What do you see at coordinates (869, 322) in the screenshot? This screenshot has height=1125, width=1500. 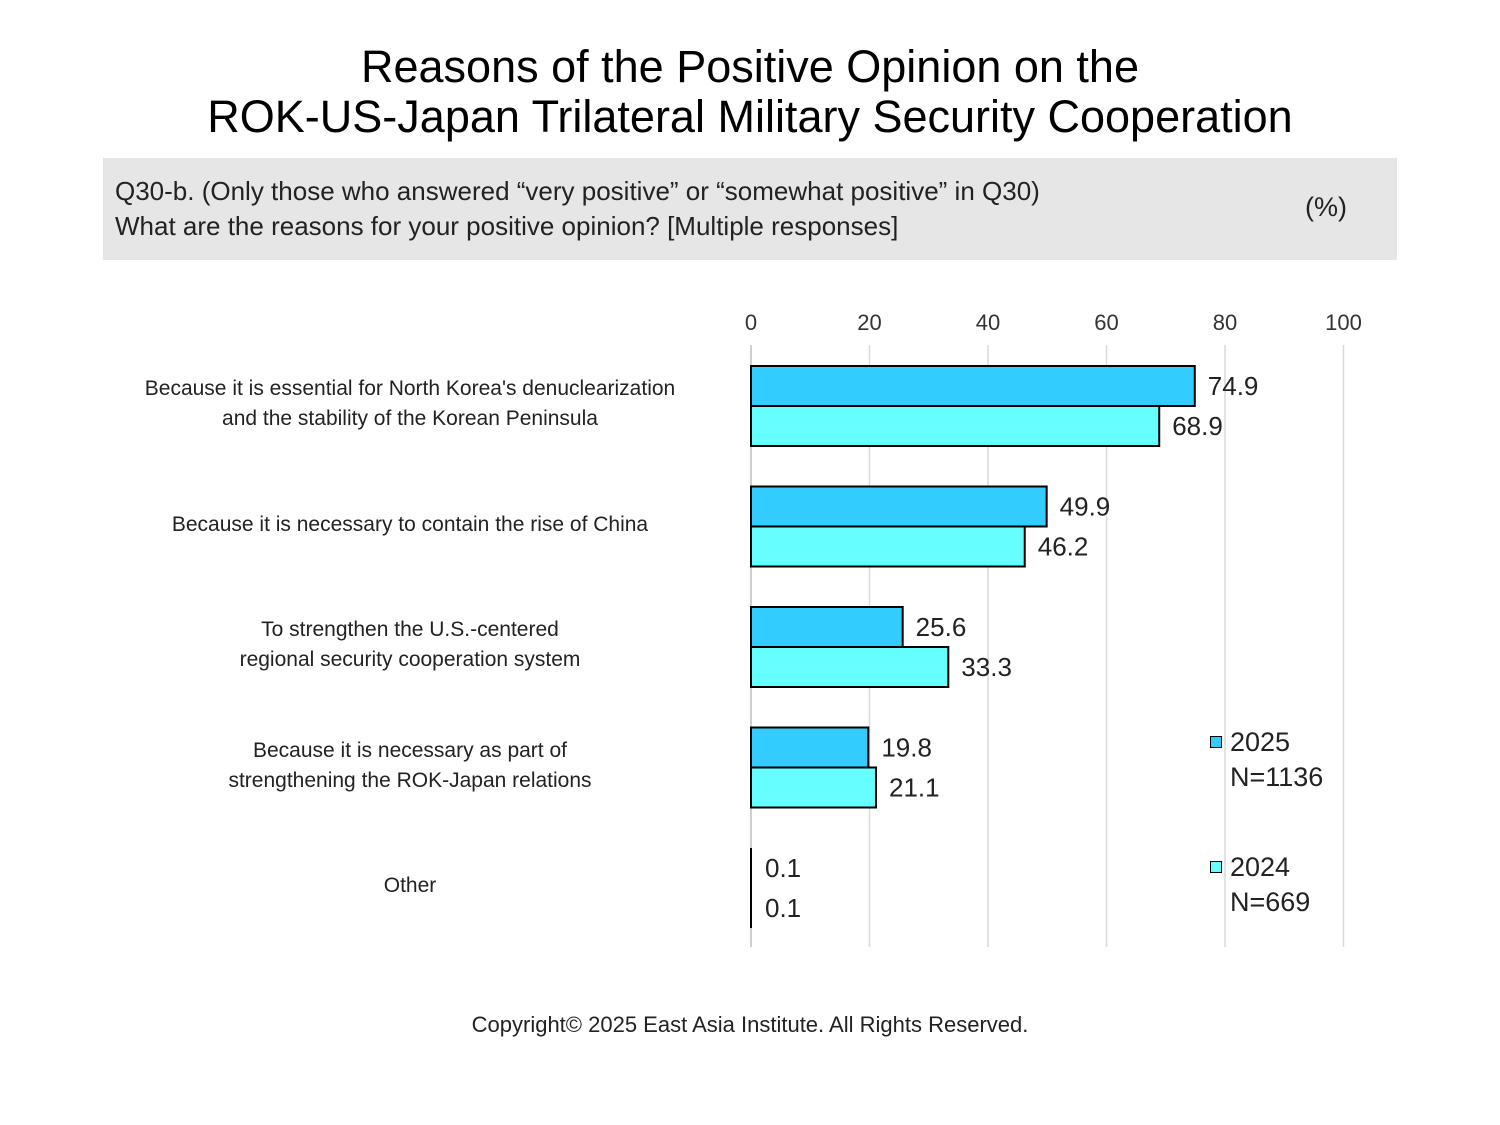 I see `x-tick-label: 20` at bounding box center [869, 322].